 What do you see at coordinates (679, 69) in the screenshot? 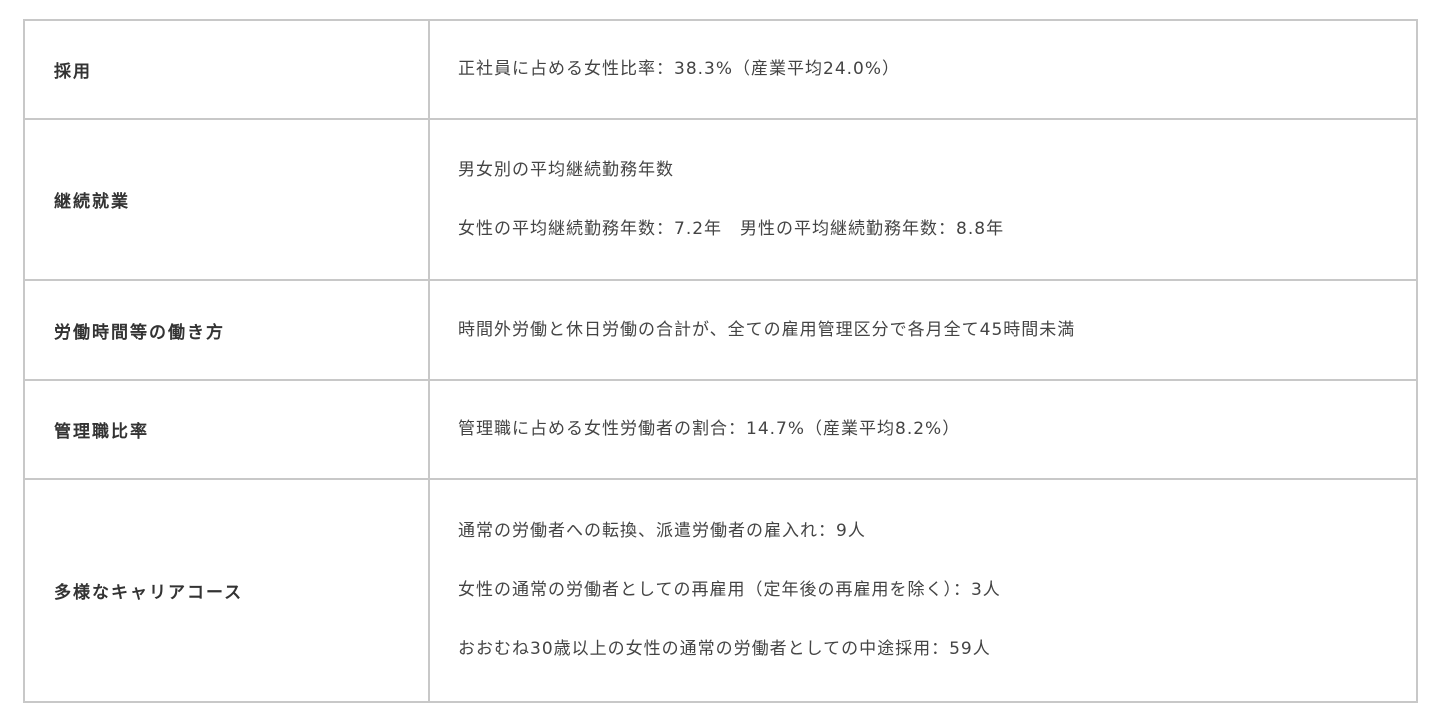
I see `value-line: 正社員に占める女性比率：38.3%（産業平均24.0%）` at bounding box center [679, 69].